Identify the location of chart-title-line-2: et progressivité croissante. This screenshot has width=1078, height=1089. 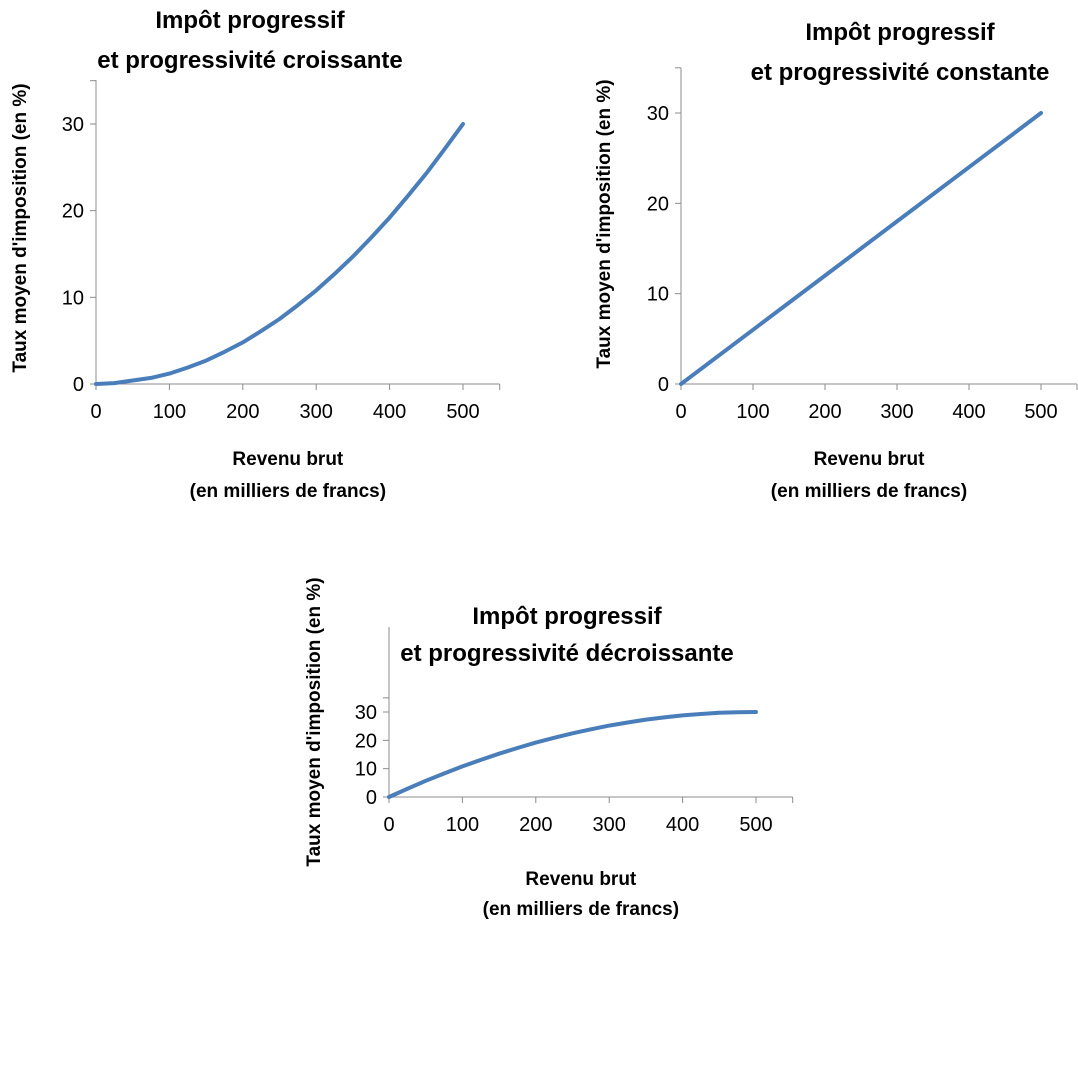
(249, 60).